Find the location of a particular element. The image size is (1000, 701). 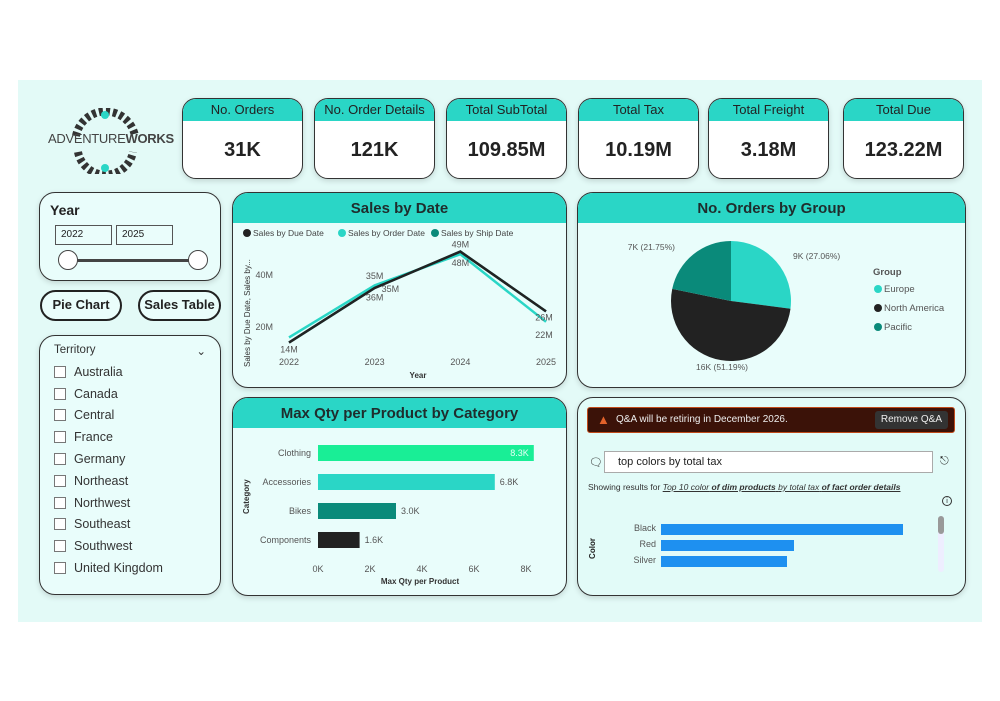

y-axis-title: Category is located at coordinates (246, 496).